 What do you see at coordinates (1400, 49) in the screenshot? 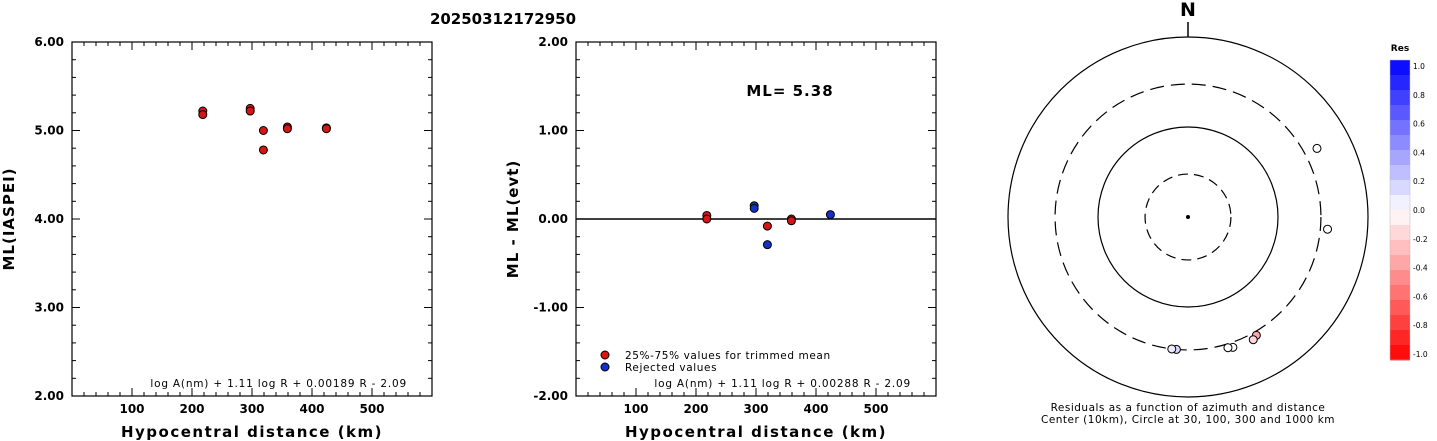
I see `colorbar-title: Res` at bounding box center [1400, 49].